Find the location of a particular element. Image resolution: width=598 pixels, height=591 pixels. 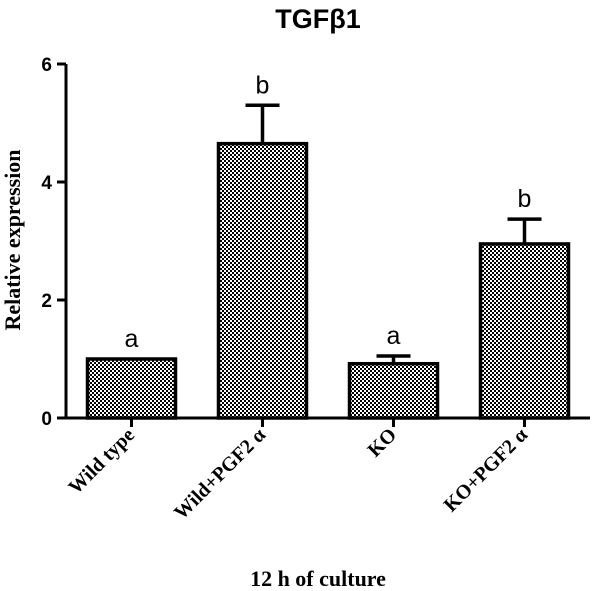

y-axis-label: Relative expression is located at coordinates (12, 239).